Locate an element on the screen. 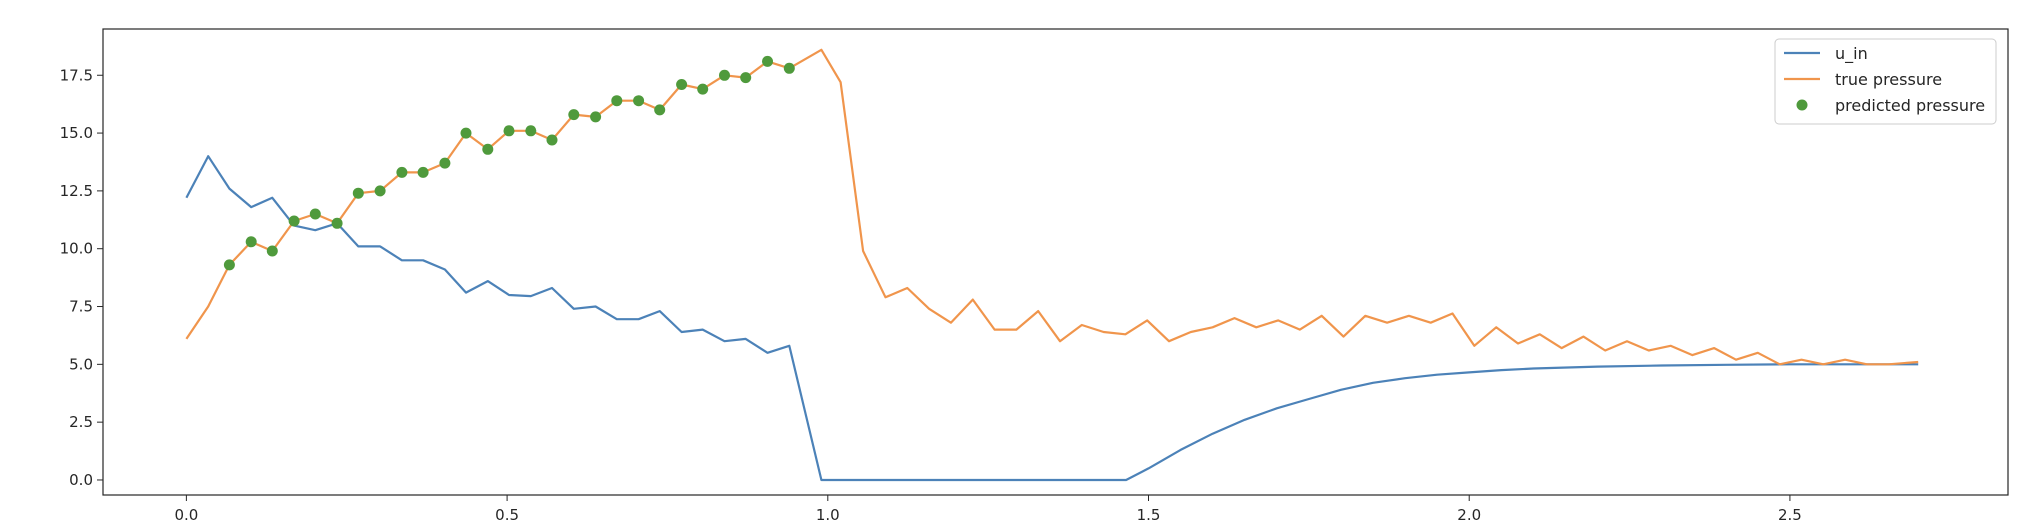 This screenshot has width=2028, height=532. legend-label: u_in is located at coordinates (1851, 54).